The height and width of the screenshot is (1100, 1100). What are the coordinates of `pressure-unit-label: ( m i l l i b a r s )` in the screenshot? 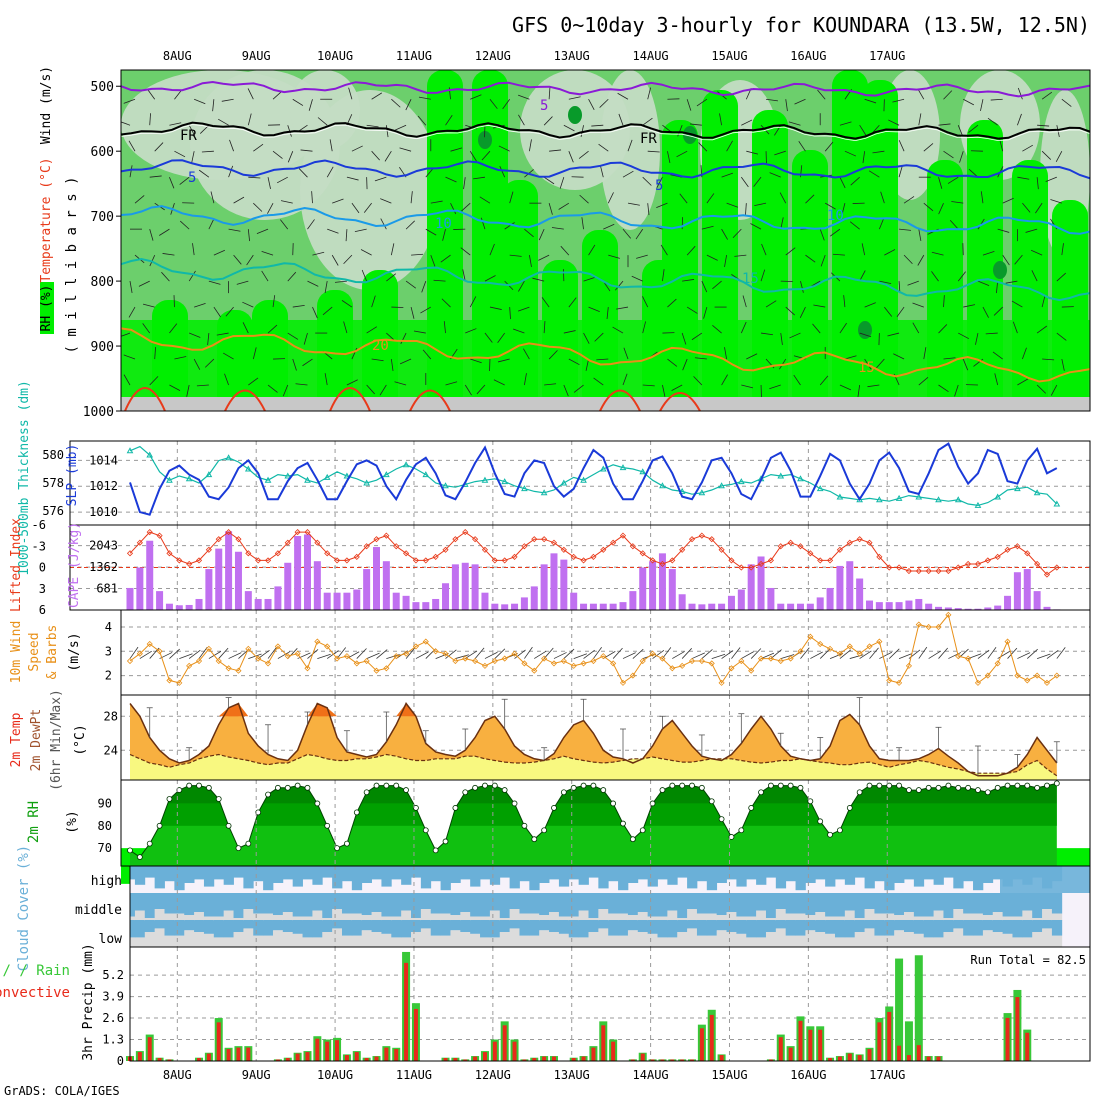 It's located at (72, 264).